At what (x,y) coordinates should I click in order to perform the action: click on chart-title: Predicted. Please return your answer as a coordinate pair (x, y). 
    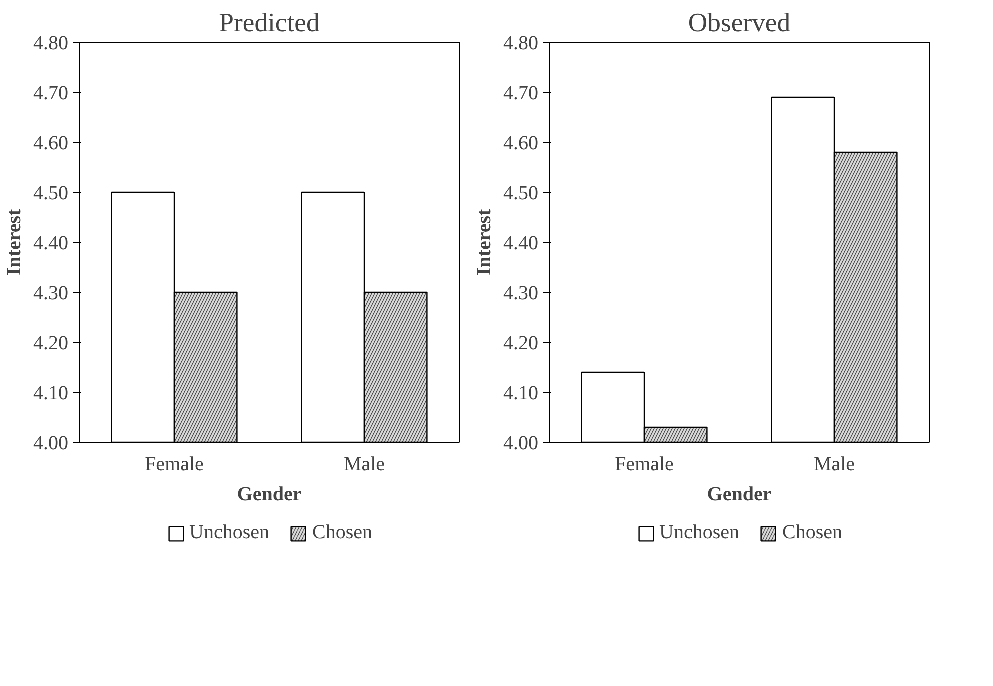
    Looking at the image, I should click on (269, 23).